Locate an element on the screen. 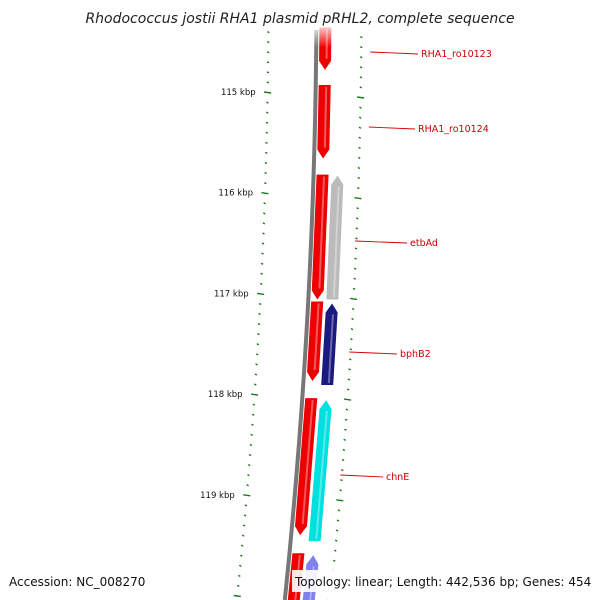 This screenshot has height=600, width=600. kbp-label: 119 kbp is located at coordinates (217, 496).